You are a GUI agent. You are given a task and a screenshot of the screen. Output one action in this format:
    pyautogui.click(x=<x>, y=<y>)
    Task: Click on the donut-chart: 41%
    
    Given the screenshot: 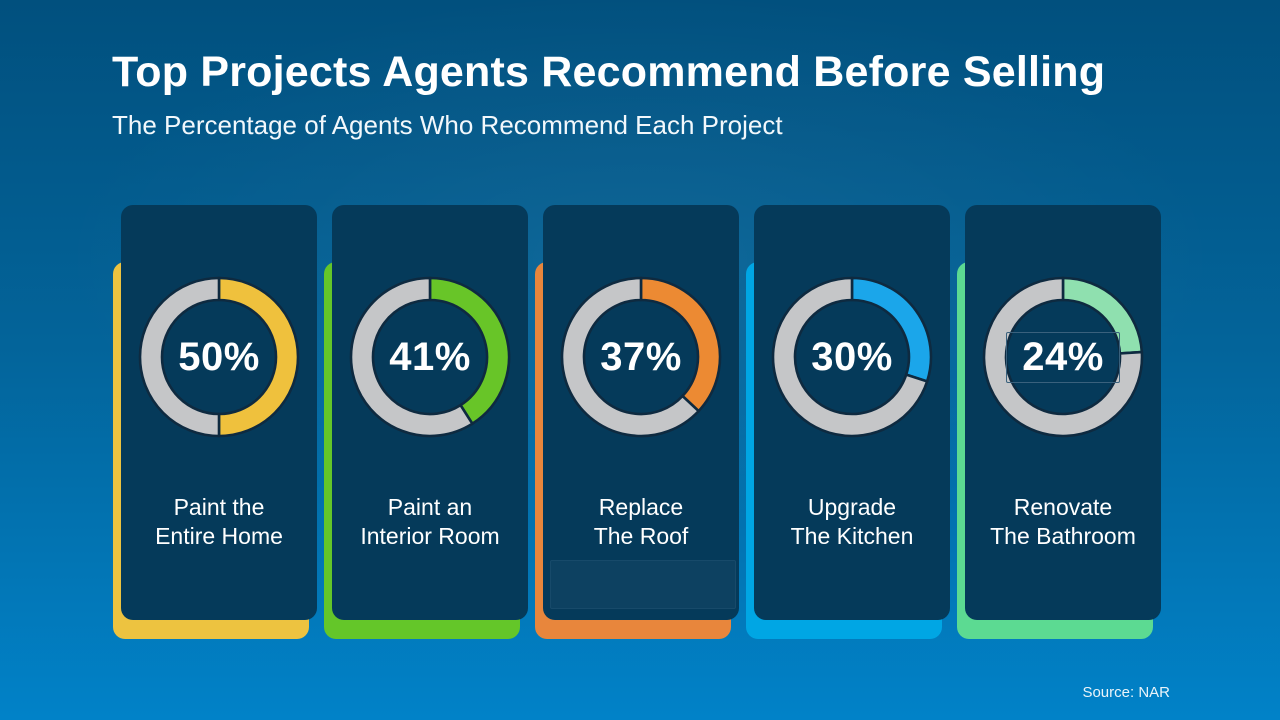 What is the action you would take?
    pyautogui.click(x=430, y=357)
    